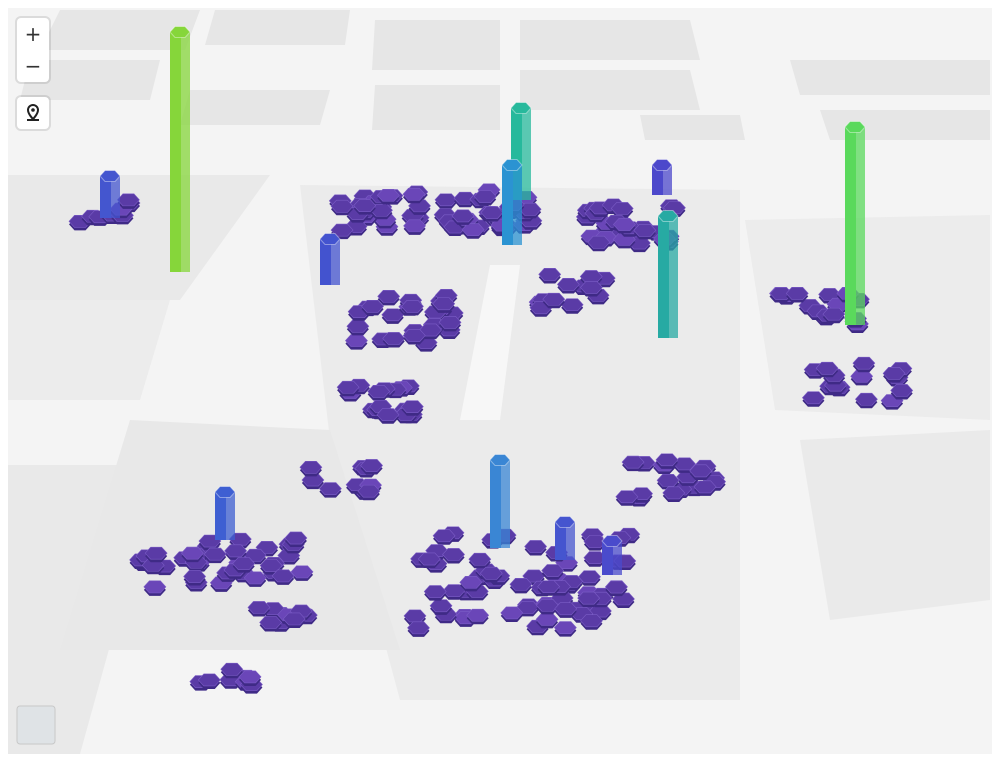 This screenshot has width=998, height=766. What do you see at coordinates (36, 725) in the screenshot?
I see `minimap` at bounding box center [36, 725].